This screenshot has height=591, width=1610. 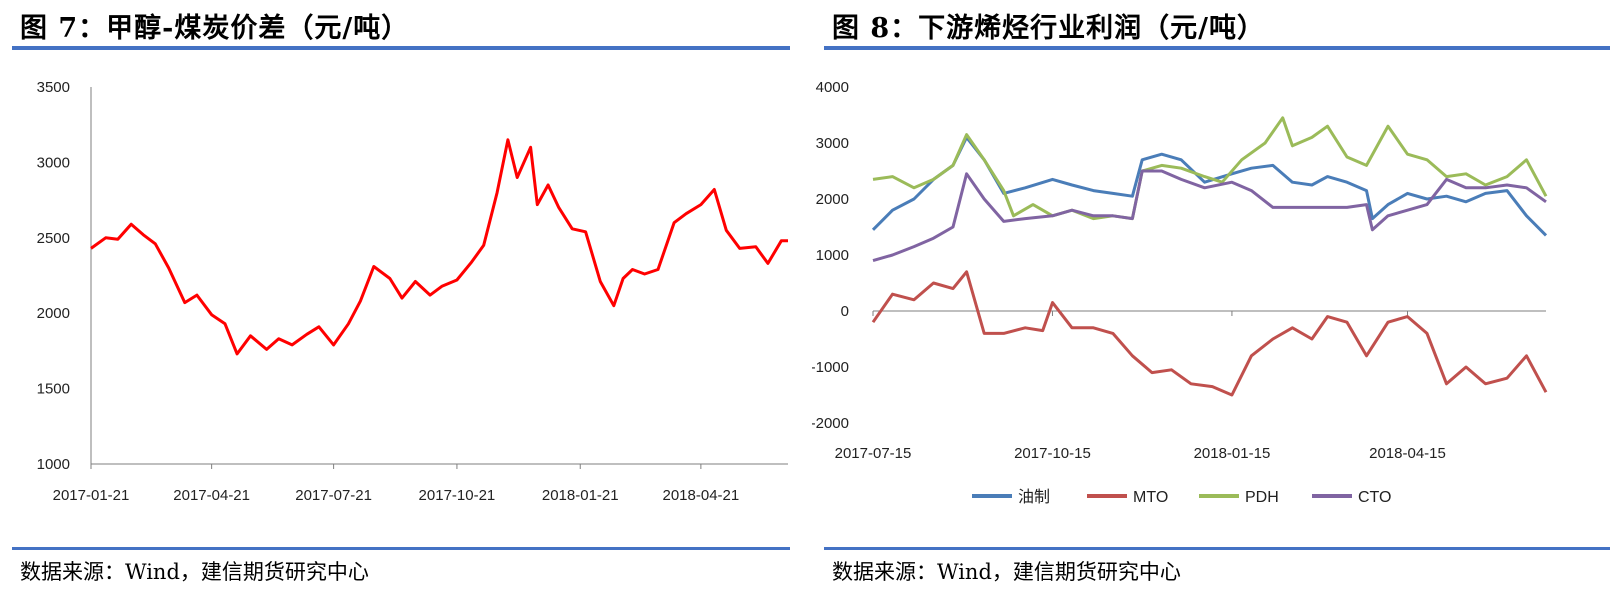 What do you see at coordinates (211, 495) in the screenshot?
I see `x-tick-label: 2017-04-21` at bounding box center [211, 495].